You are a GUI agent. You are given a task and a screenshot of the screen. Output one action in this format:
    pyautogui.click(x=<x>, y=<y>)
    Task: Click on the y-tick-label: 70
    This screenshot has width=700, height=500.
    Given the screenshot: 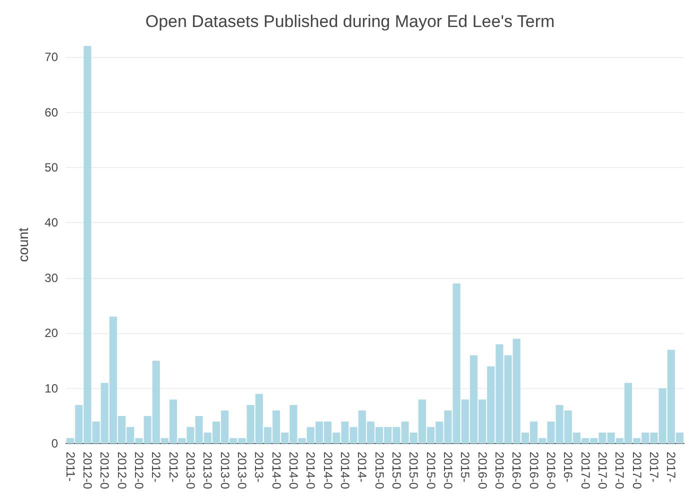 What is the action you would take?
    pyautogui.click(x=51, y=57)
    